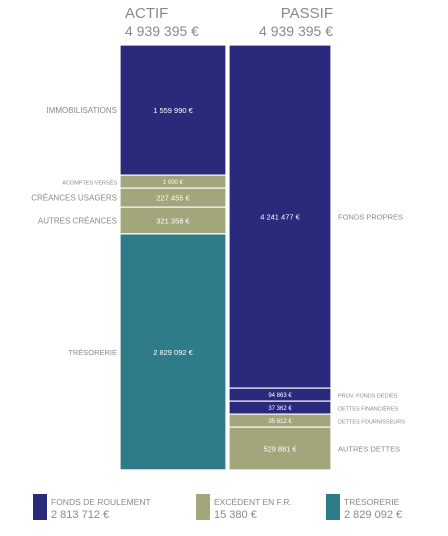 This screenshot has width=448, height=536. I want to click on legend-value-fonds-de-roulement: 2 813 712 €, so click(80, 515).